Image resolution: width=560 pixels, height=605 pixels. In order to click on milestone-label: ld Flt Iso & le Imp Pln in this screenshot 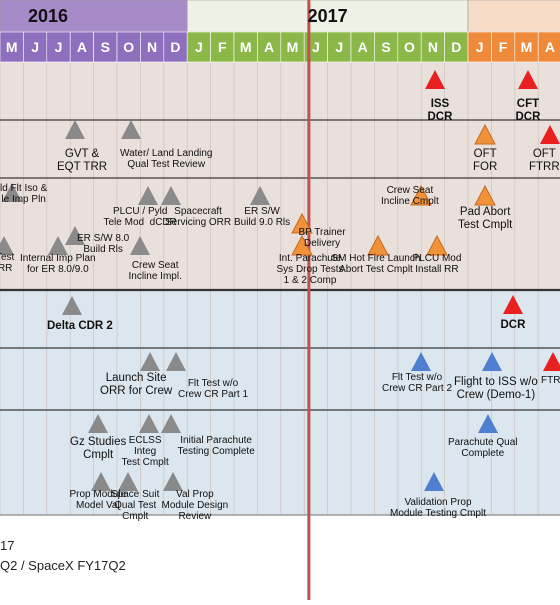, I will do `click(24, 194)`.